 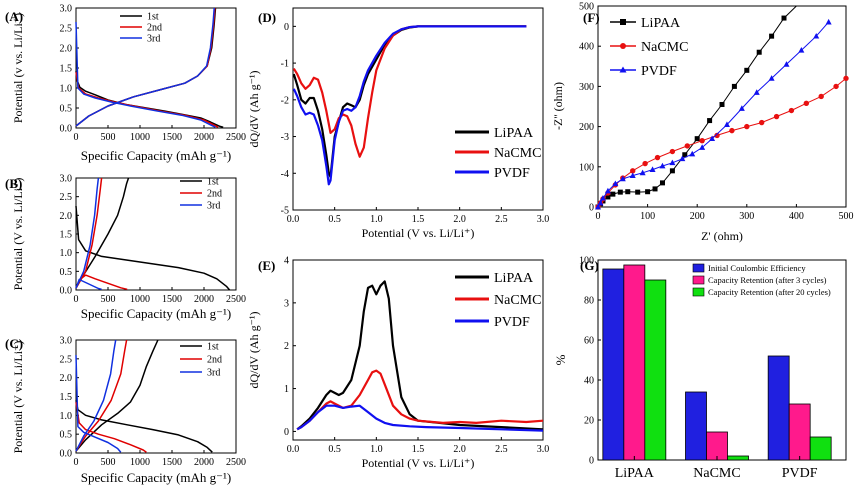 What do you see at coordinates (66, 378) in the screenshot?
I see `panel-c-ytick-label: 2.0` at bounding box center [66, 378].